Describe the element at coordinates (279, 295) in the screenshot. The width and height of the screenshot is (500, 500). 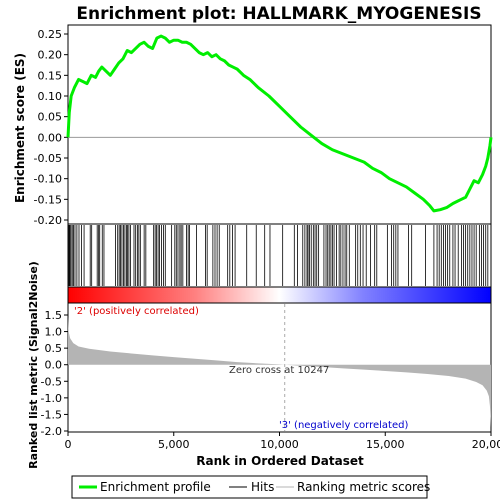
I see `rank-color-bar` at that location.